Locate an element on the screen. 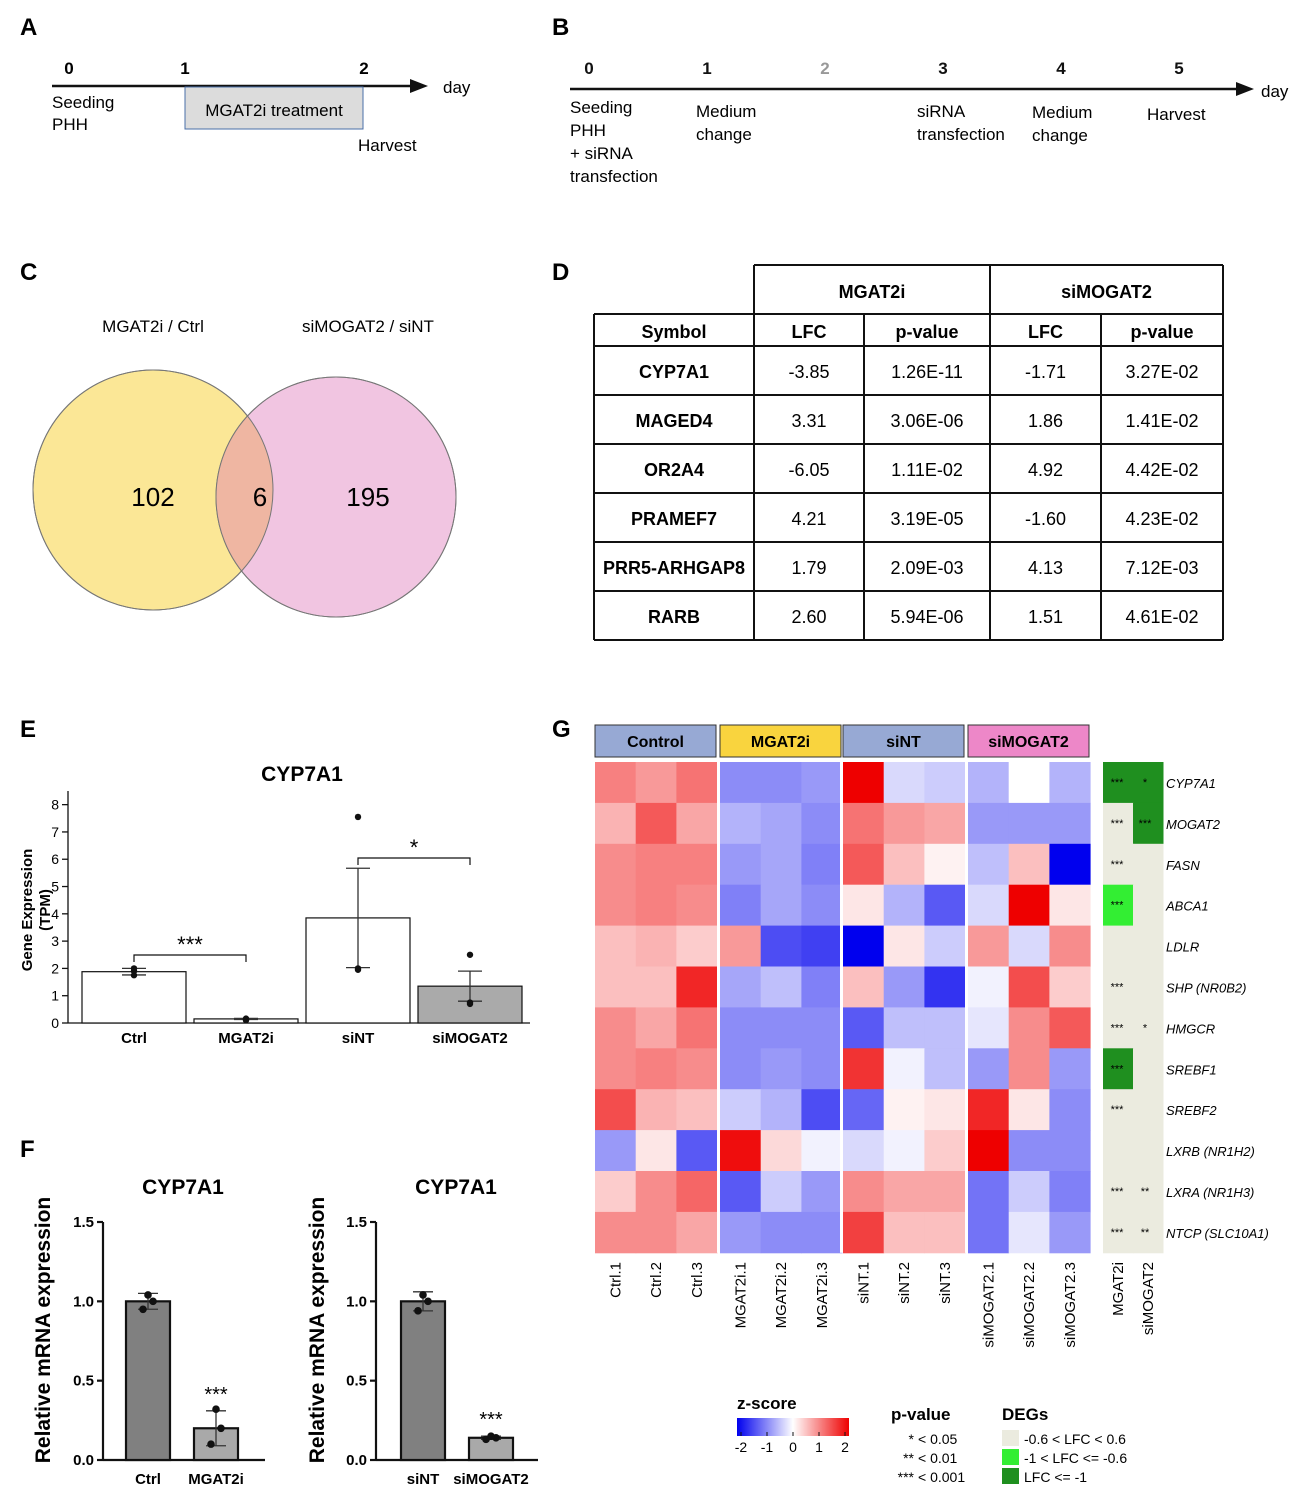  timeline-a-event: Seeding is located at coordinates (83, 102).